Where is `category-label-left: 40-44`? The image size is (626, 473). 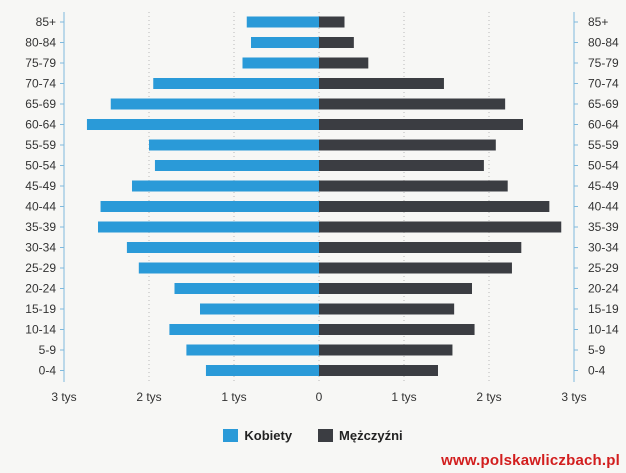
category-label-left: 40-44 is located at coordinates (40, 207).